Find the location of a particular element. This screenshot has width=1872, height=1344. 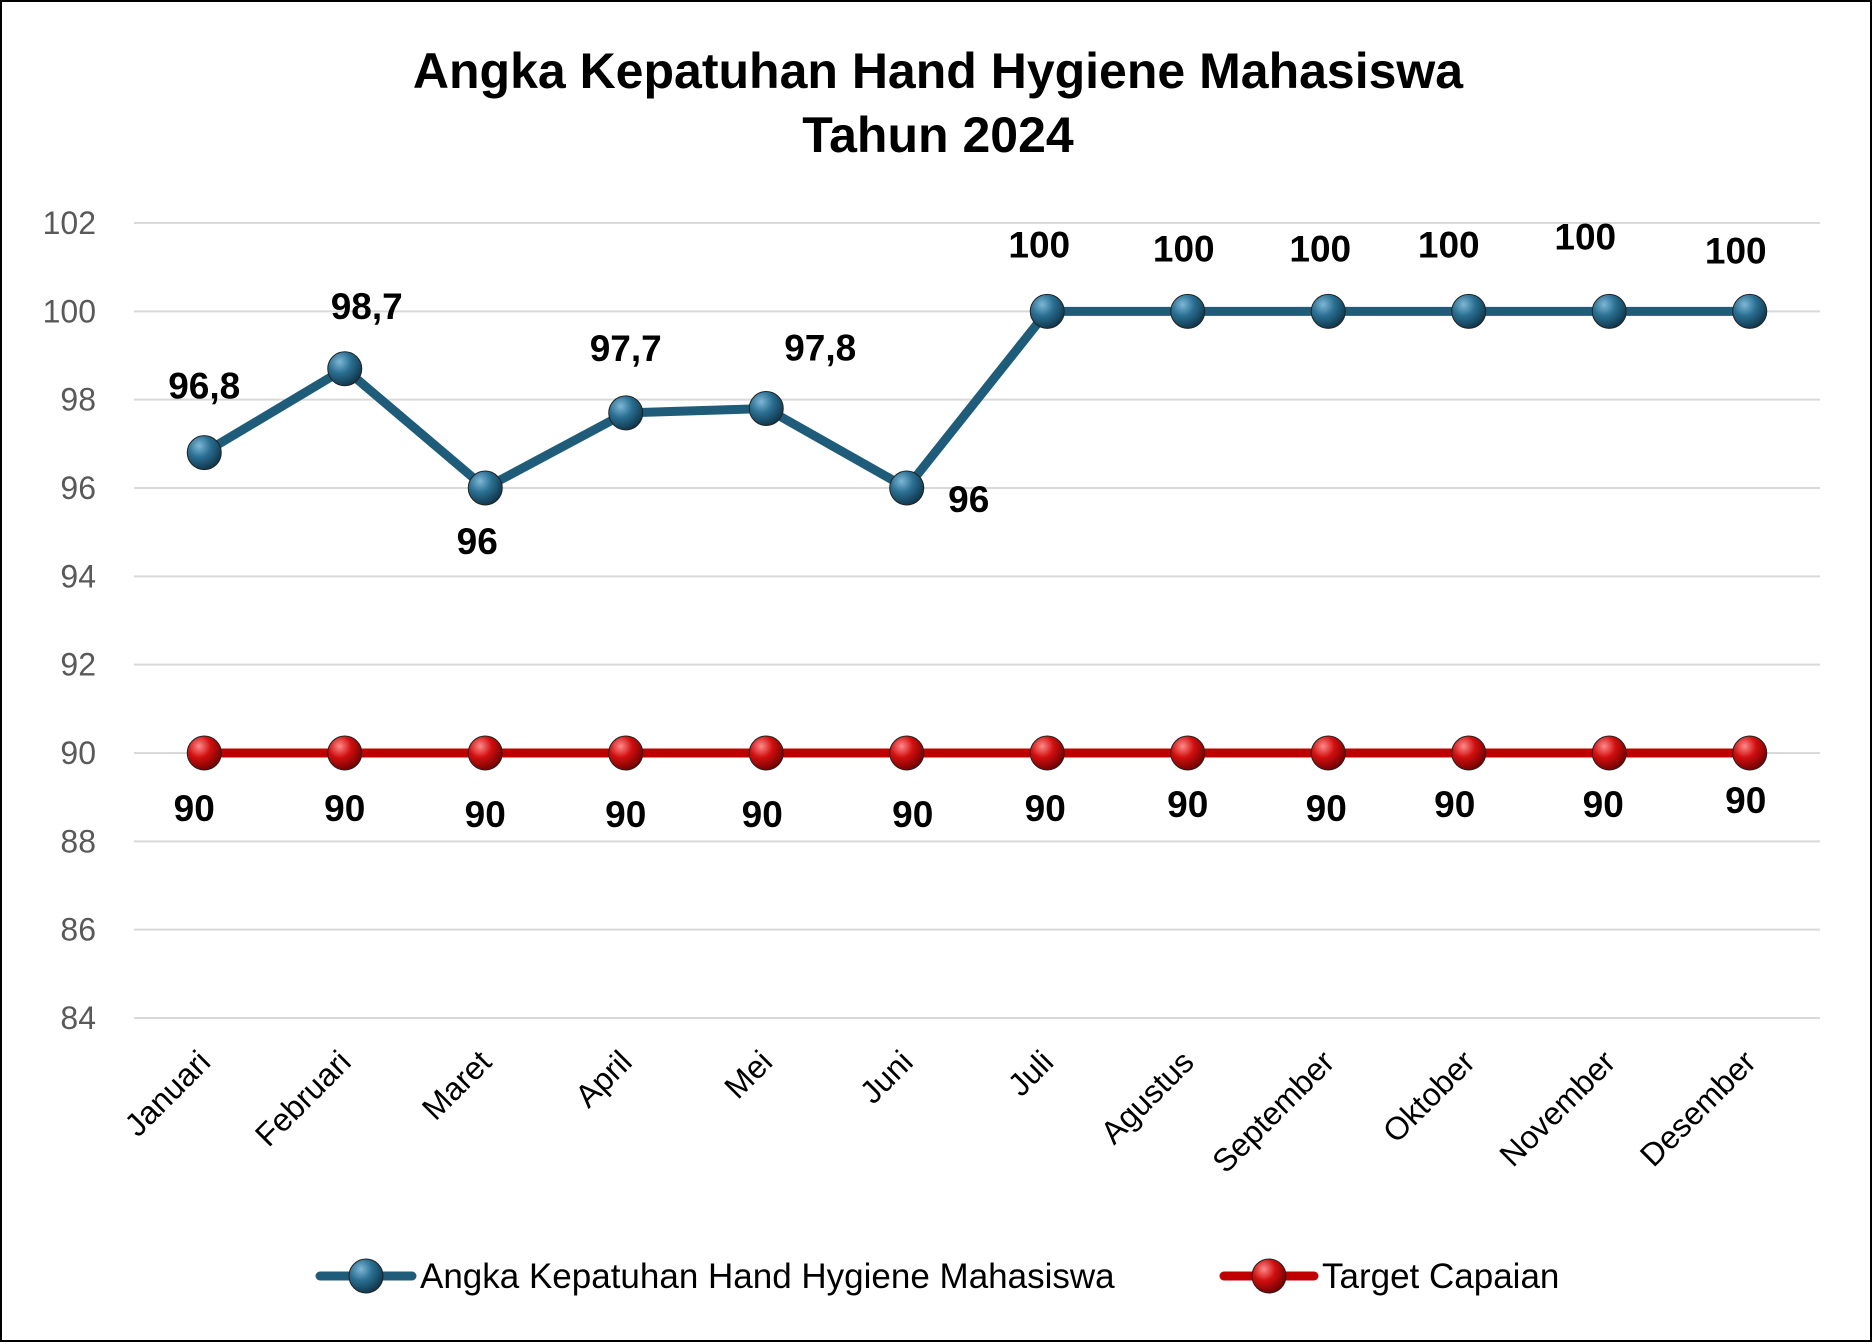

y-tick-label: 102 is located at coordinates (69, 223).